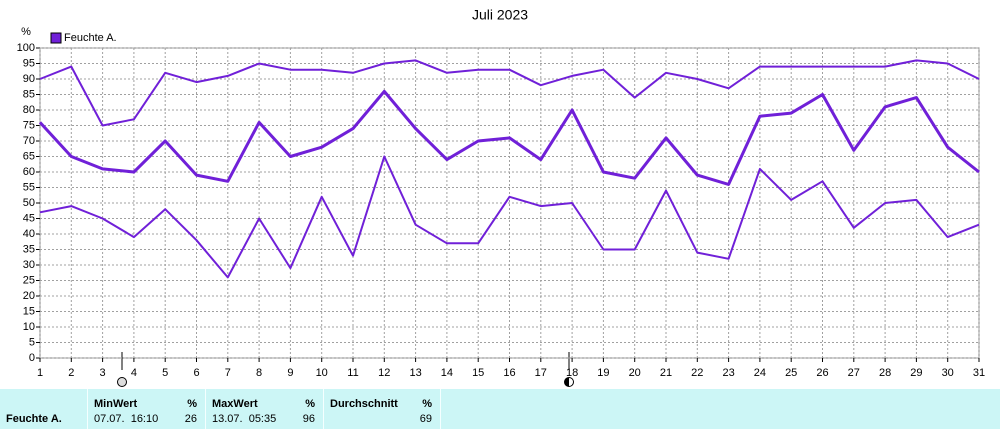  What do you see at coordinates (29, 218) in the screenshot?
I see `y-tick-label: 45` at bounding box center [29, 218].